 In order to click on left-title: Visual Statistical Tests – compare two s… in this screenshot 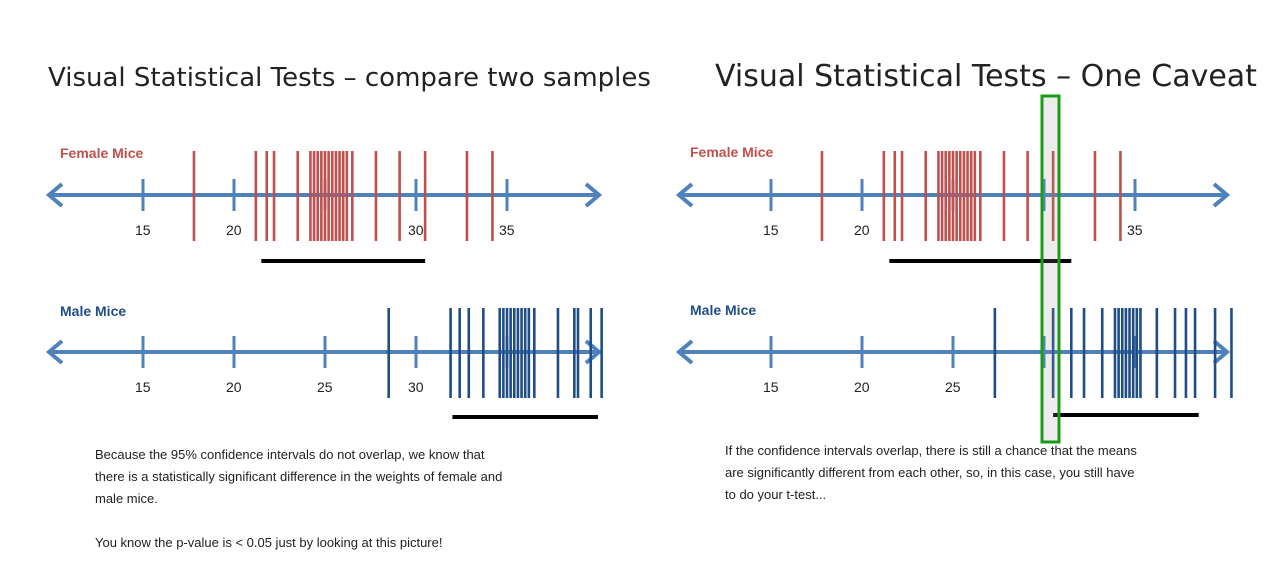, I will do `click(349, 78)`.